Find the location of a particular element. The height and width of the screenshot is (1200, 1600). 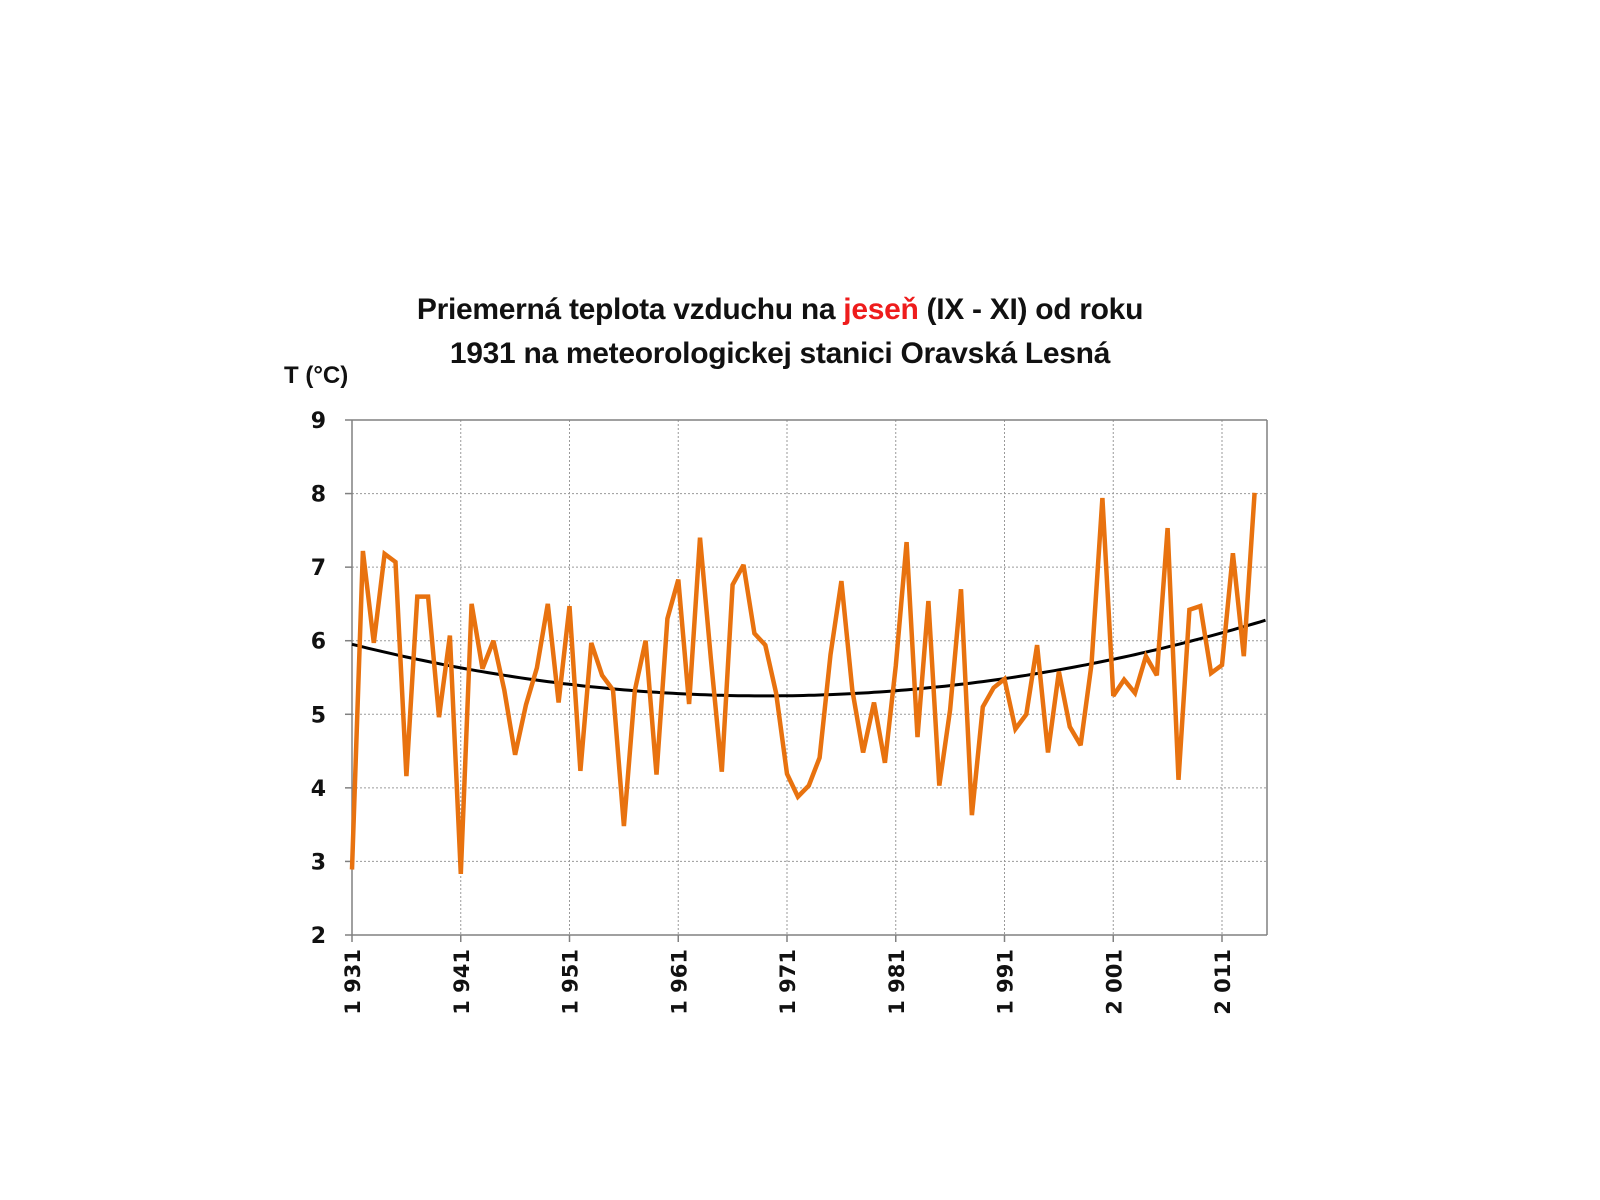

y-axis-label: T (°C) is located at coordinates (316, 375).